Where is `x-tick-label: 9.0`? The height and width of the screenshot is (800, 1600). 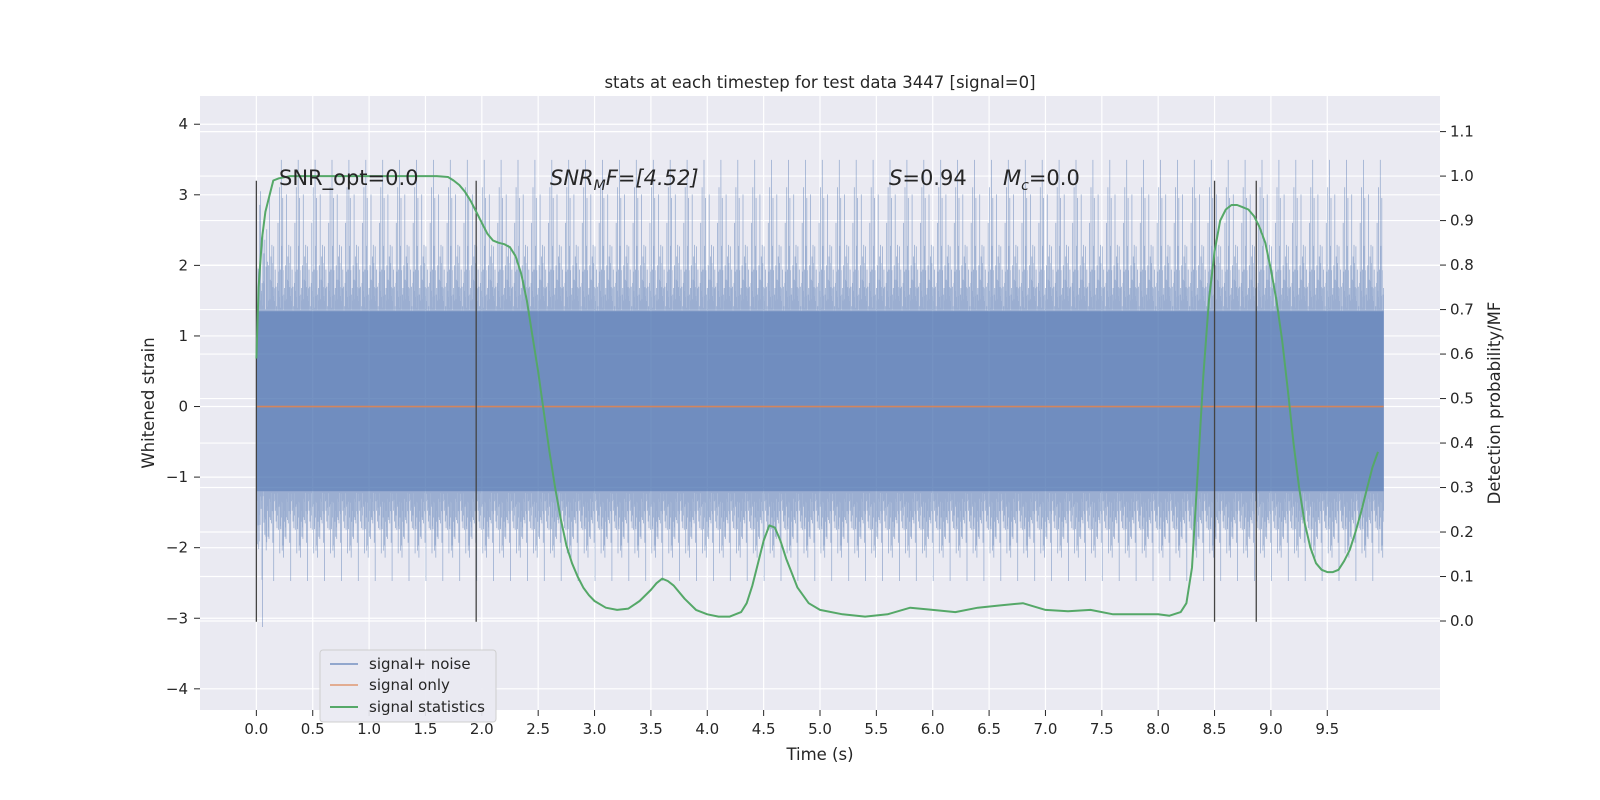 x-tick-label: 9.0 is located at coordinates (1271, 729).